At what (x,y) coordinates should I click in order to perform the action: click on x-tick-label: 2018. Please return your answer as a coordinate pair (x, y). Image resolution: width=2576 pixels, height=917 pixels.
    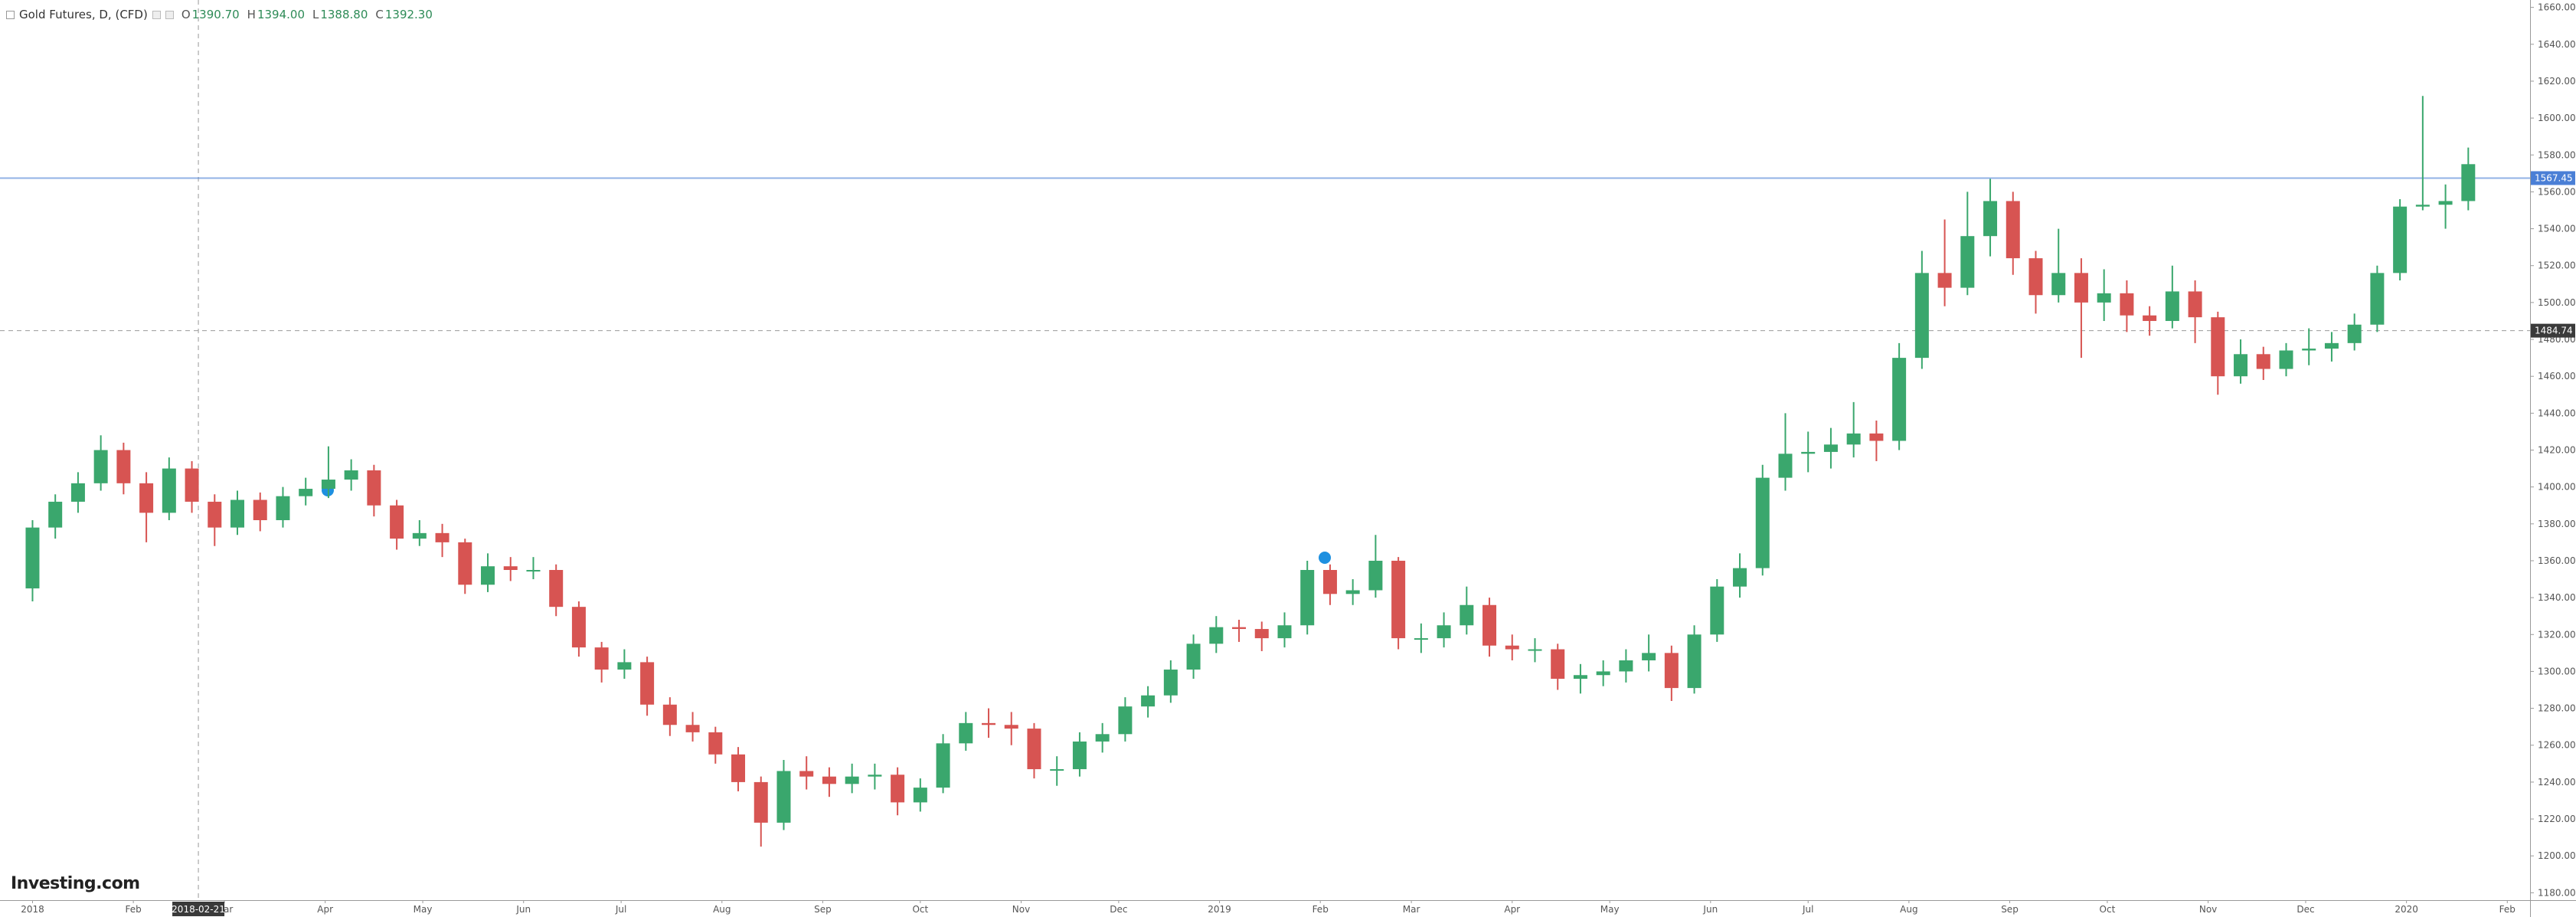
    Looking at the image, I should click on (32, 910).